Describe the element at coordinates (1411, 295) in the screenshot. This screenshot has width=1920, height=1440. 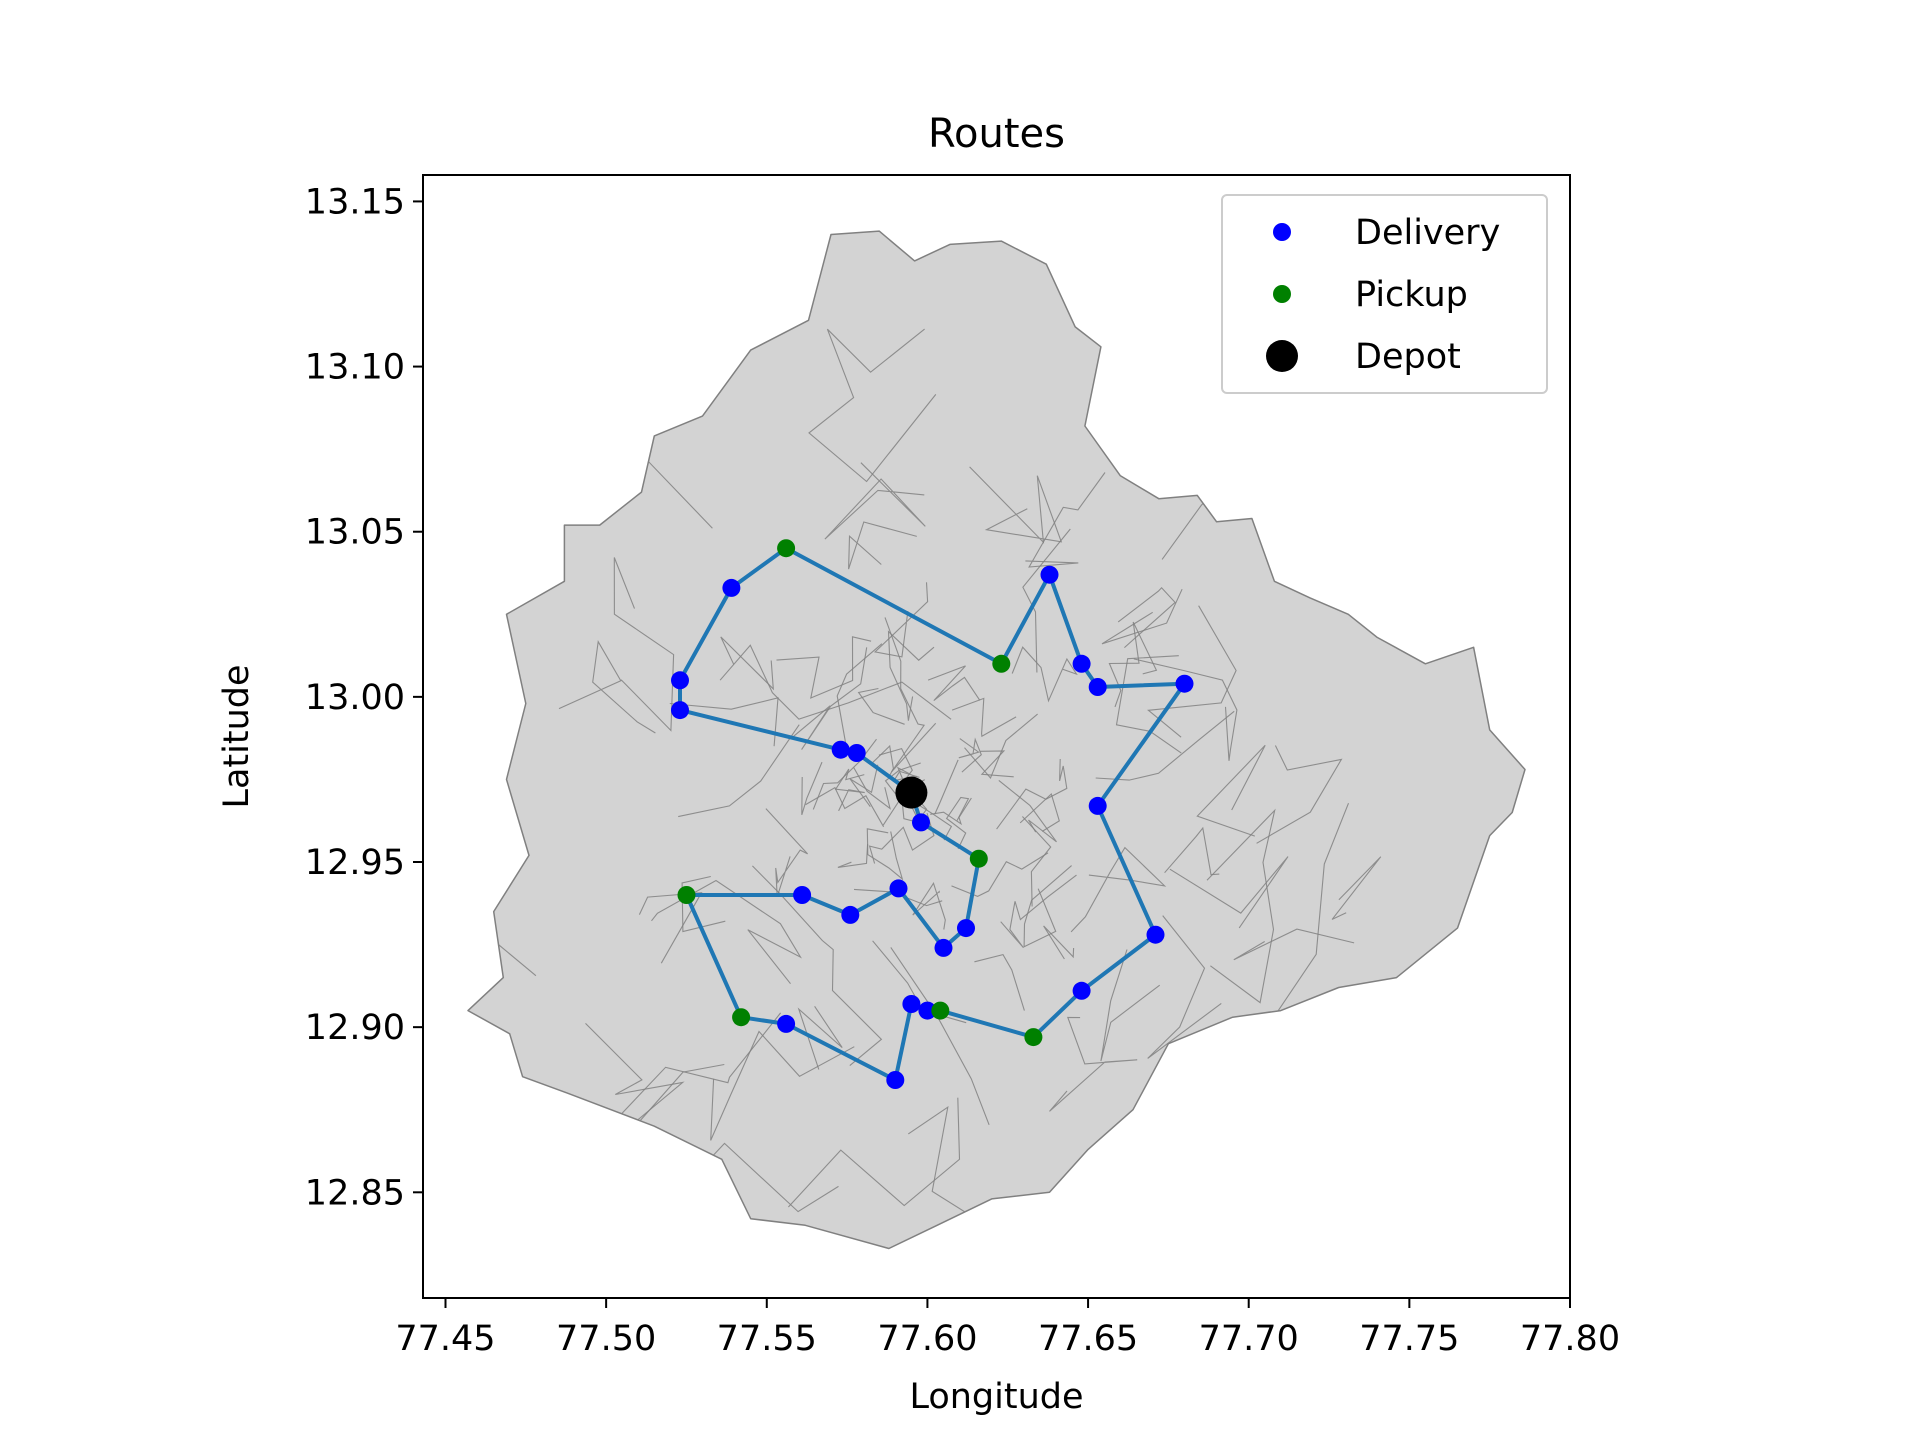
I see `legend-label-pickup: Pickup` at that location.